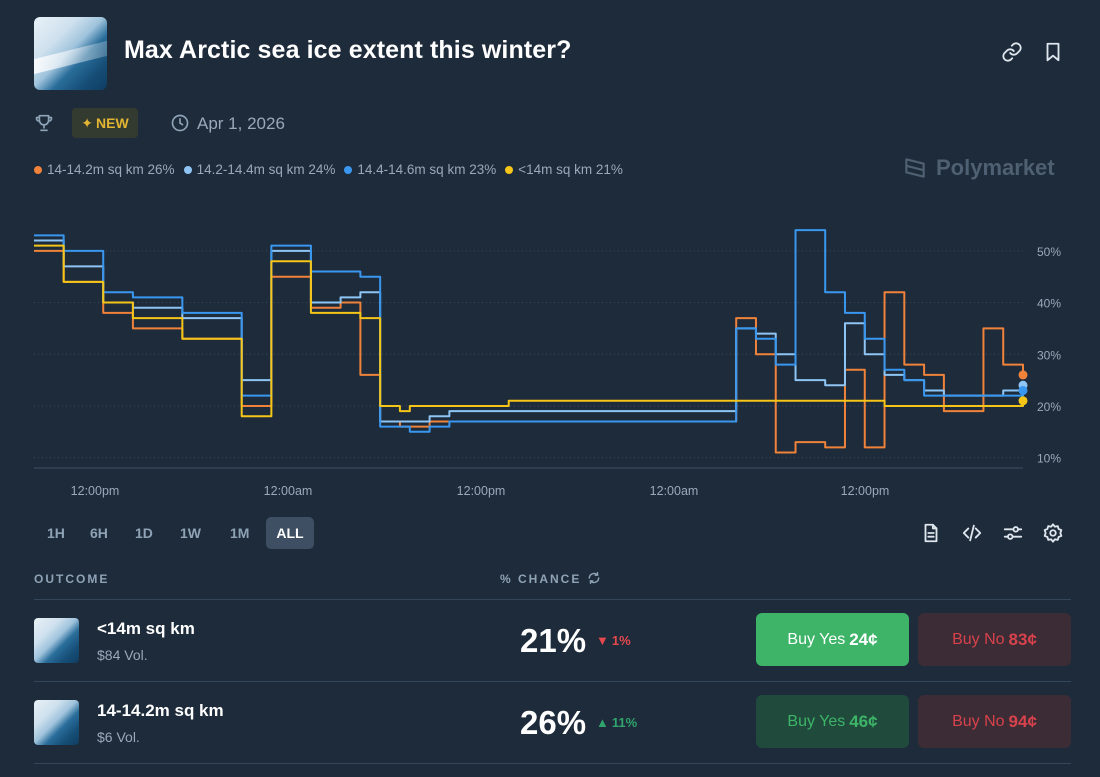  What do you see at coordinates (553, 722) in the screenshot?
I see `outcome-chance: 26%` at bounding box center [553, 722].